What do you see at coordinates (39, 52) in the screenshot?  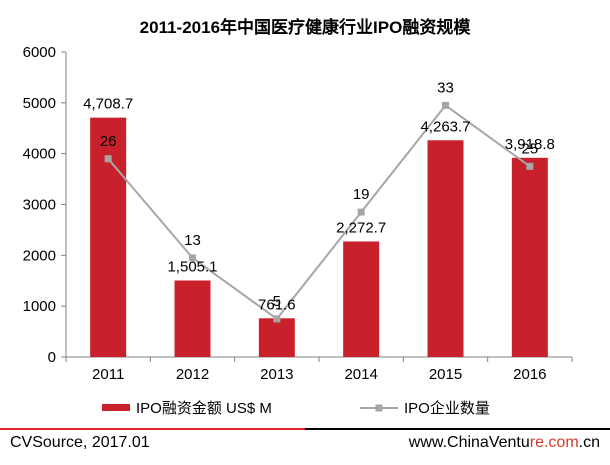 I see `y-tick-label: 6000` at bounding box center [39, 52].